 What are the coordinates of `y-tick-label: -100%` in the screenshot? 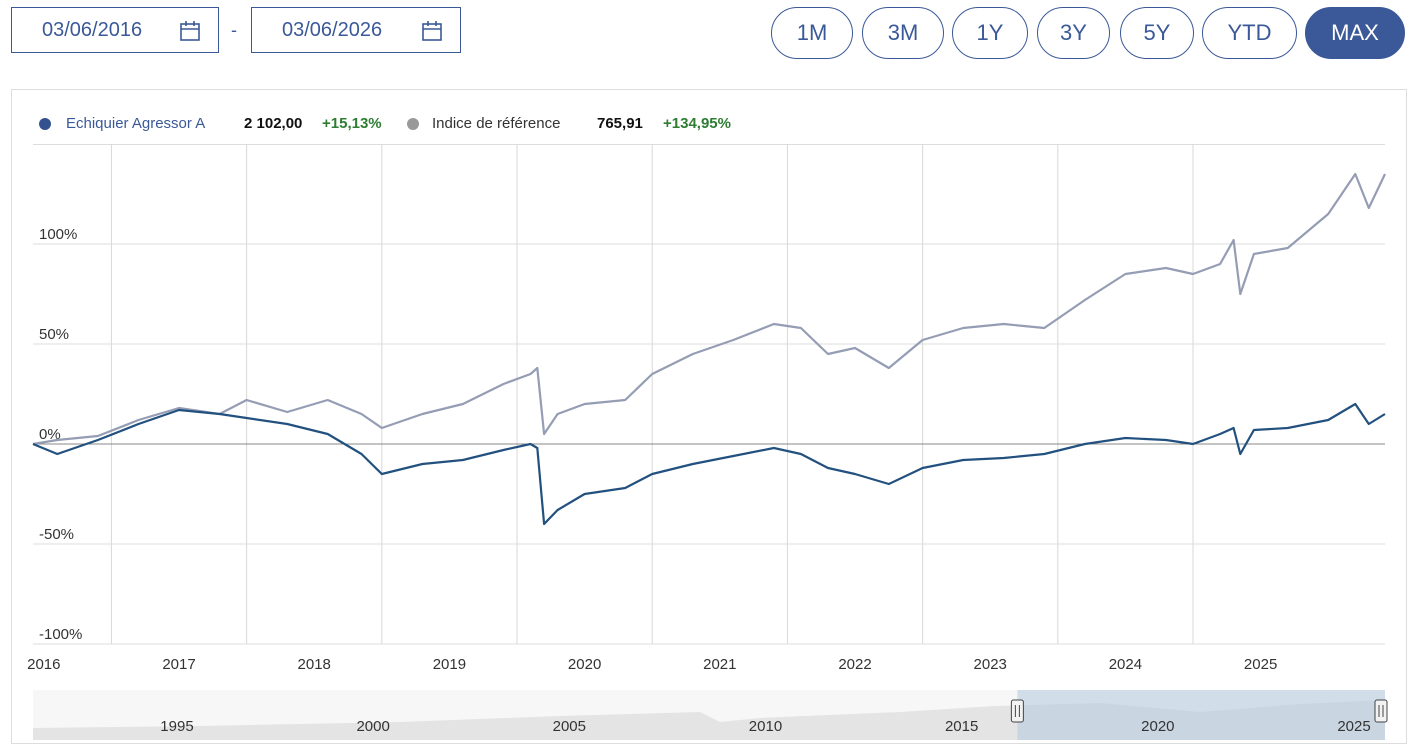 It's located at (60, 634).